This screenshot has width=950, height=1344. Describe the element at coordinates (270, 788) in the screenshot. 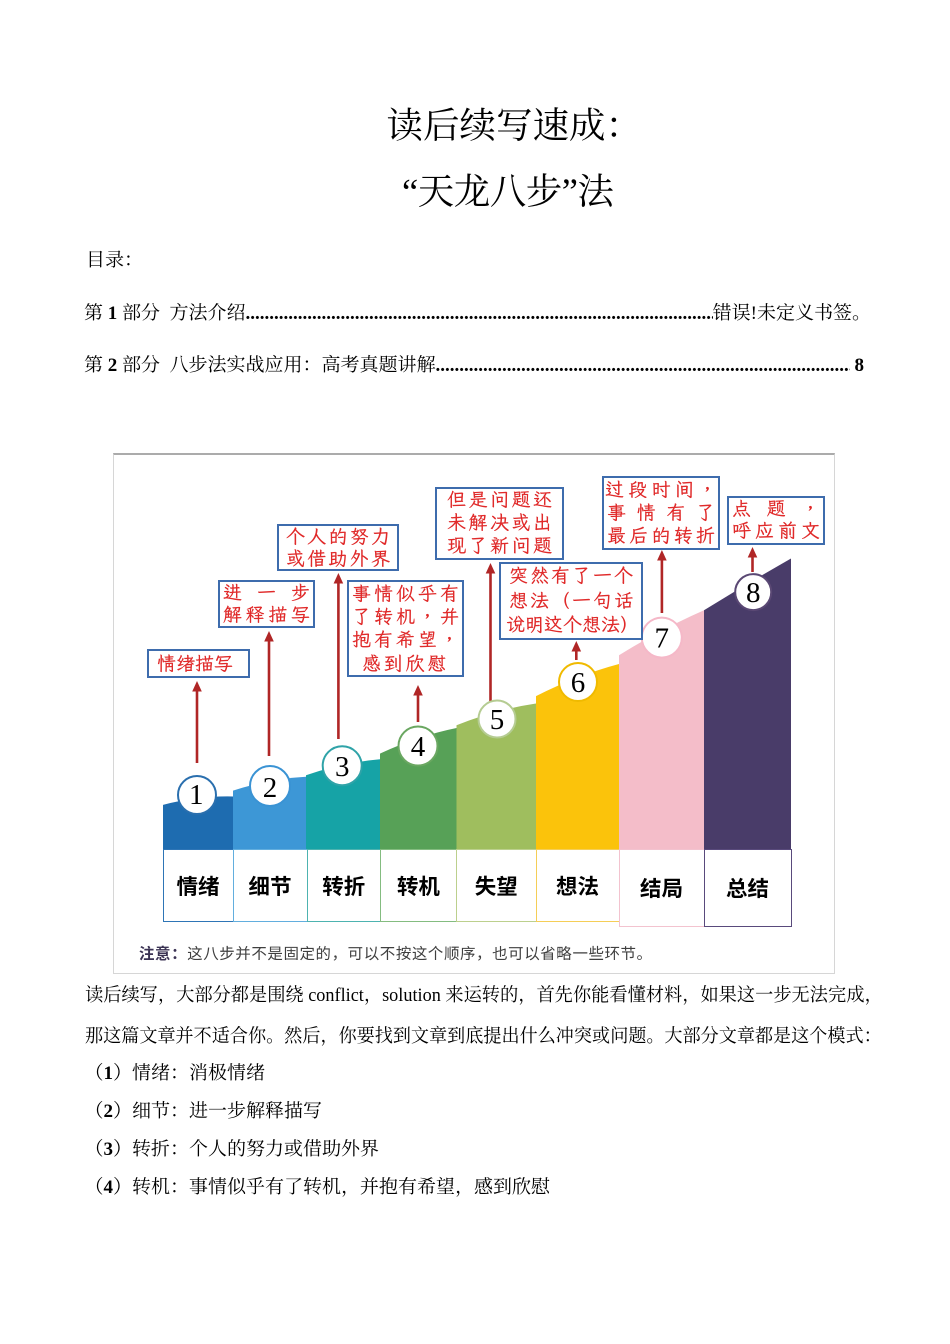

I see `svg-text: 2` at that location.